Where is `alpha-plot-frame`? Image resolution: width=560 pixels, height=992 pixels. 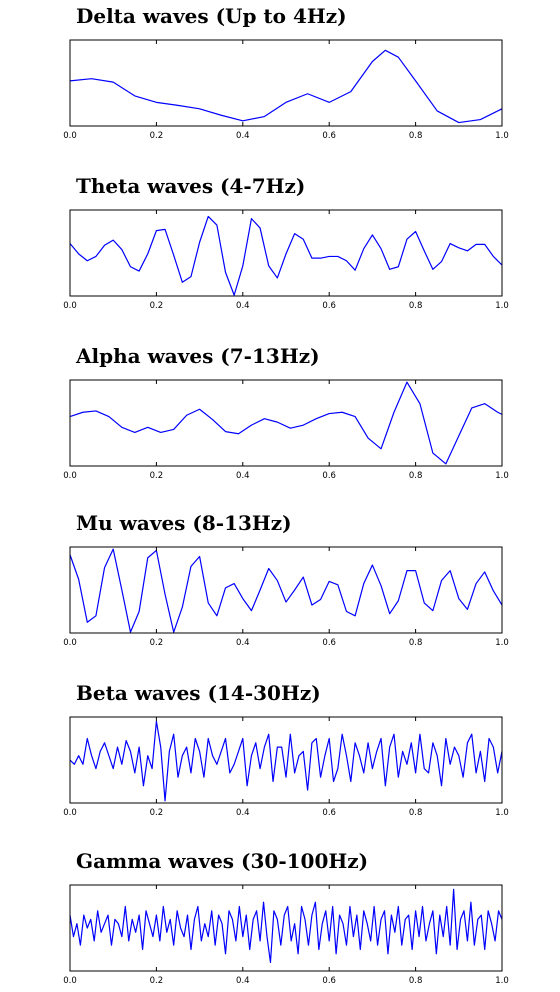 alpha-plot-frame is located at coordinates (286, 423).